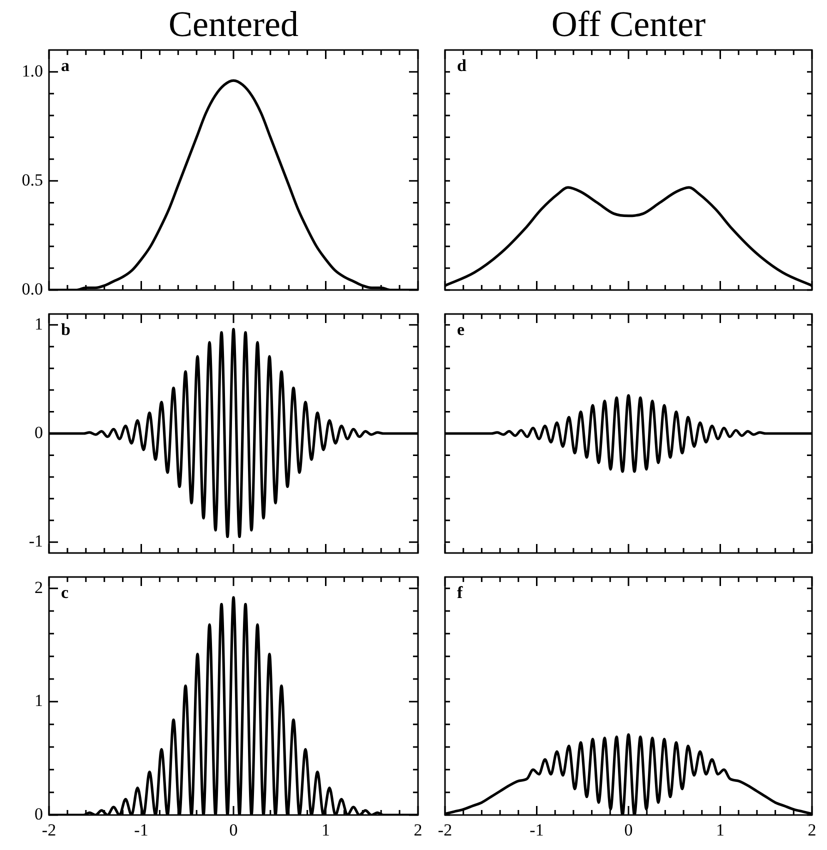  Describe the element at coordinates (65, 329) in the screenshot. I see `annotation: b` at that location.